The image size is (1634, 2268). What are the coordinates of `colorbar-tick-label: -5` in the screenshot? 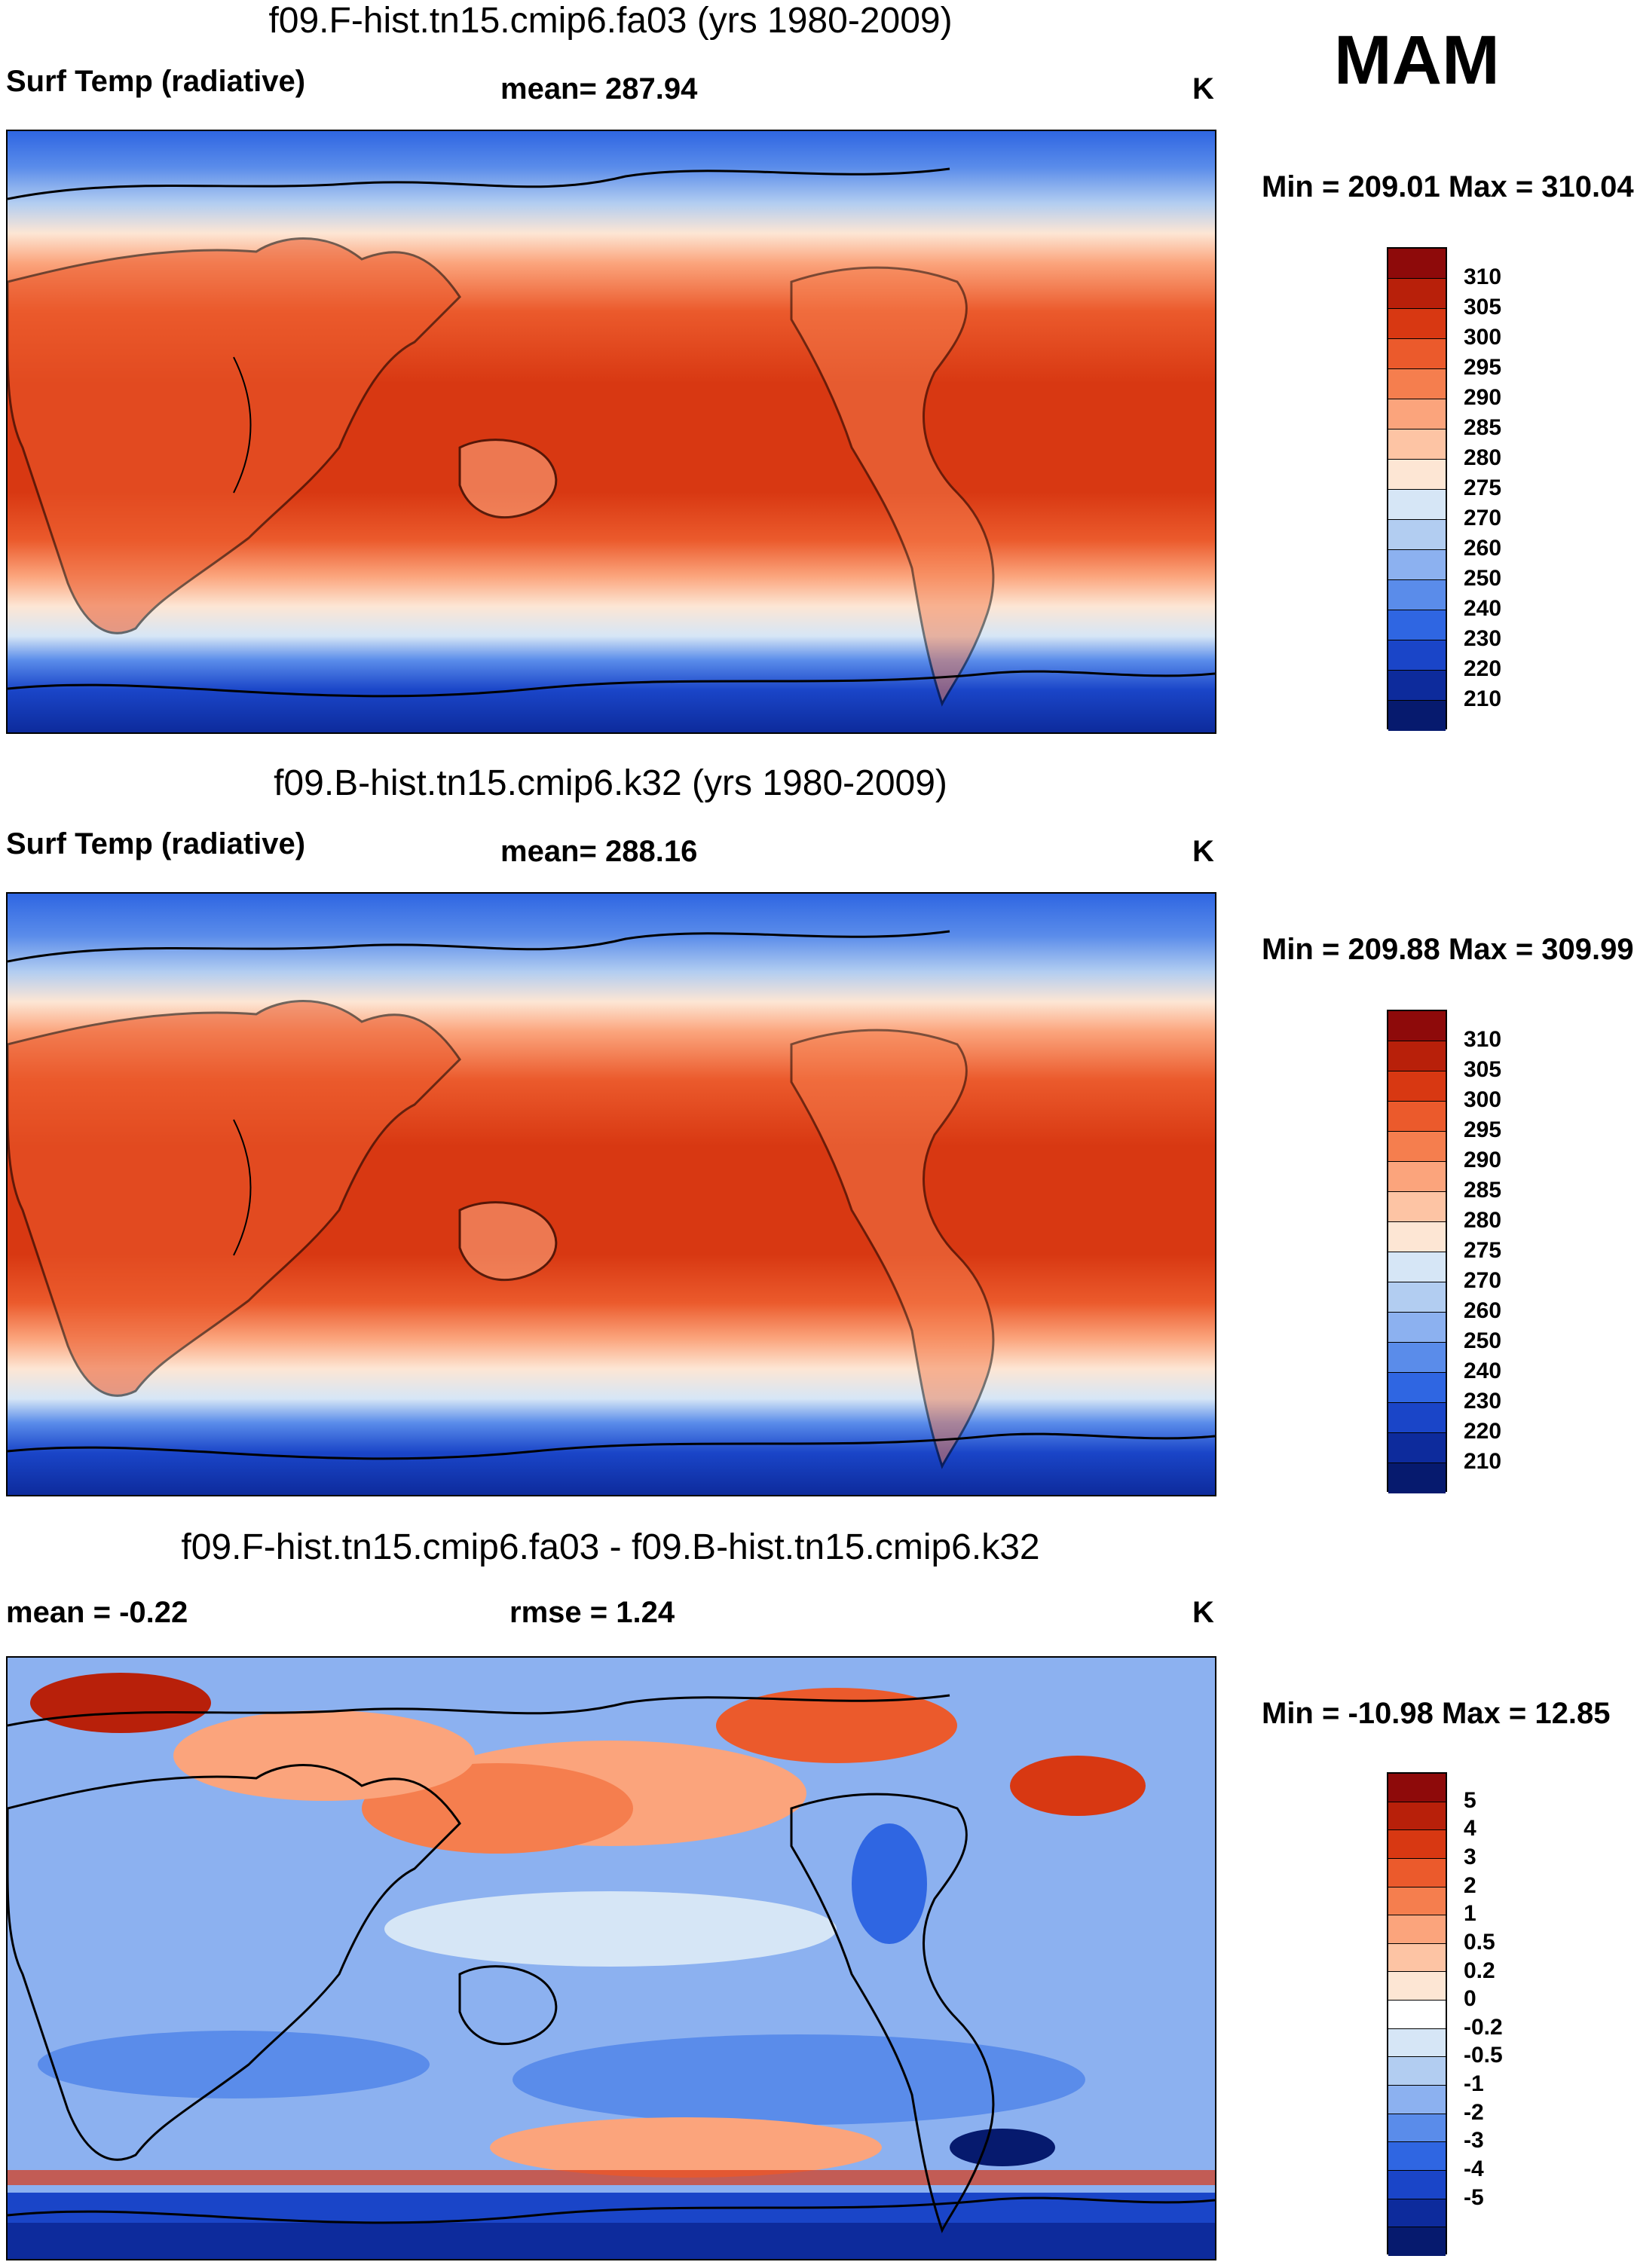 It's located at (1474, 2197).